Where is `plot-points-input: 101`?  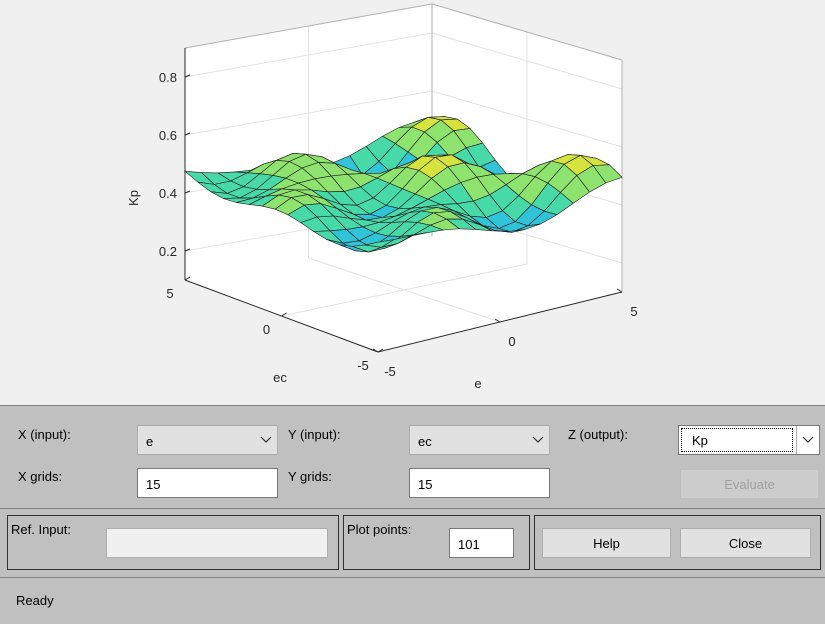
plot-points-input: 101 is located at coordinates (481, 543).